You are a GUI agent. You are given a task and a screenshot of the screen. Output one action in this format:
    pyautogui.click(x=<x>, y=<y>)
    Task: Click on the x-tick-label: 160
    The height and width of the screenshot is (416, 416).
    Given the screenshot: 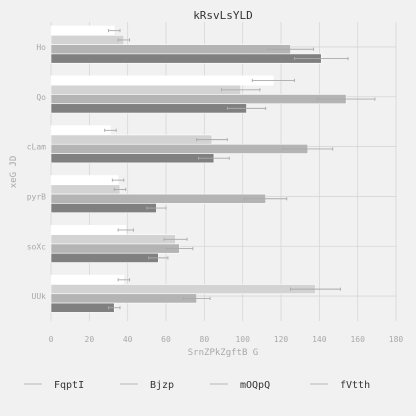 What is the action you would take?
    pyautogui.click(x=357, y=339)
    